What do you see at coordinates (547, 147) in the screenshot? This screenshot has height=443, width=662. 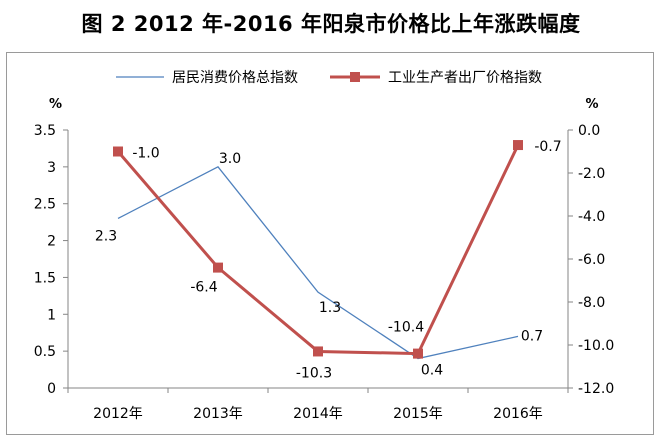 I see `ppi-data-label: -0.7` at bounding box center [547, 147].